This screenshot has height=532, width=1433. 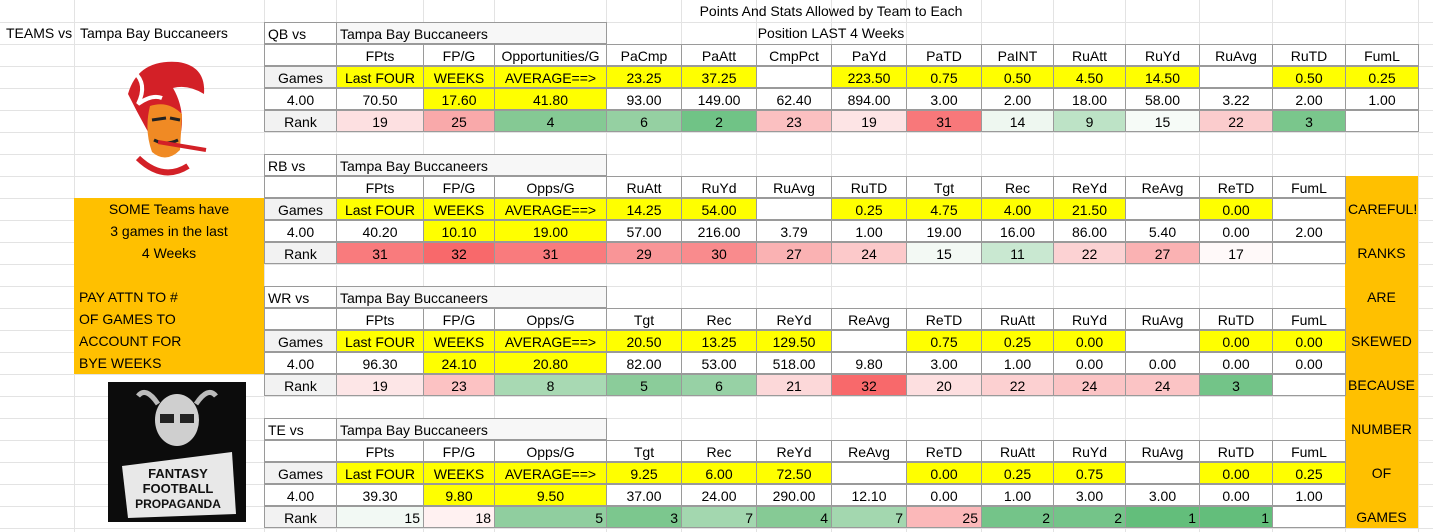 What do you see at coordinates (1162, 99) in the screenshot?
I see `value-cell: 58.00` at bounding box center [1162, 99].